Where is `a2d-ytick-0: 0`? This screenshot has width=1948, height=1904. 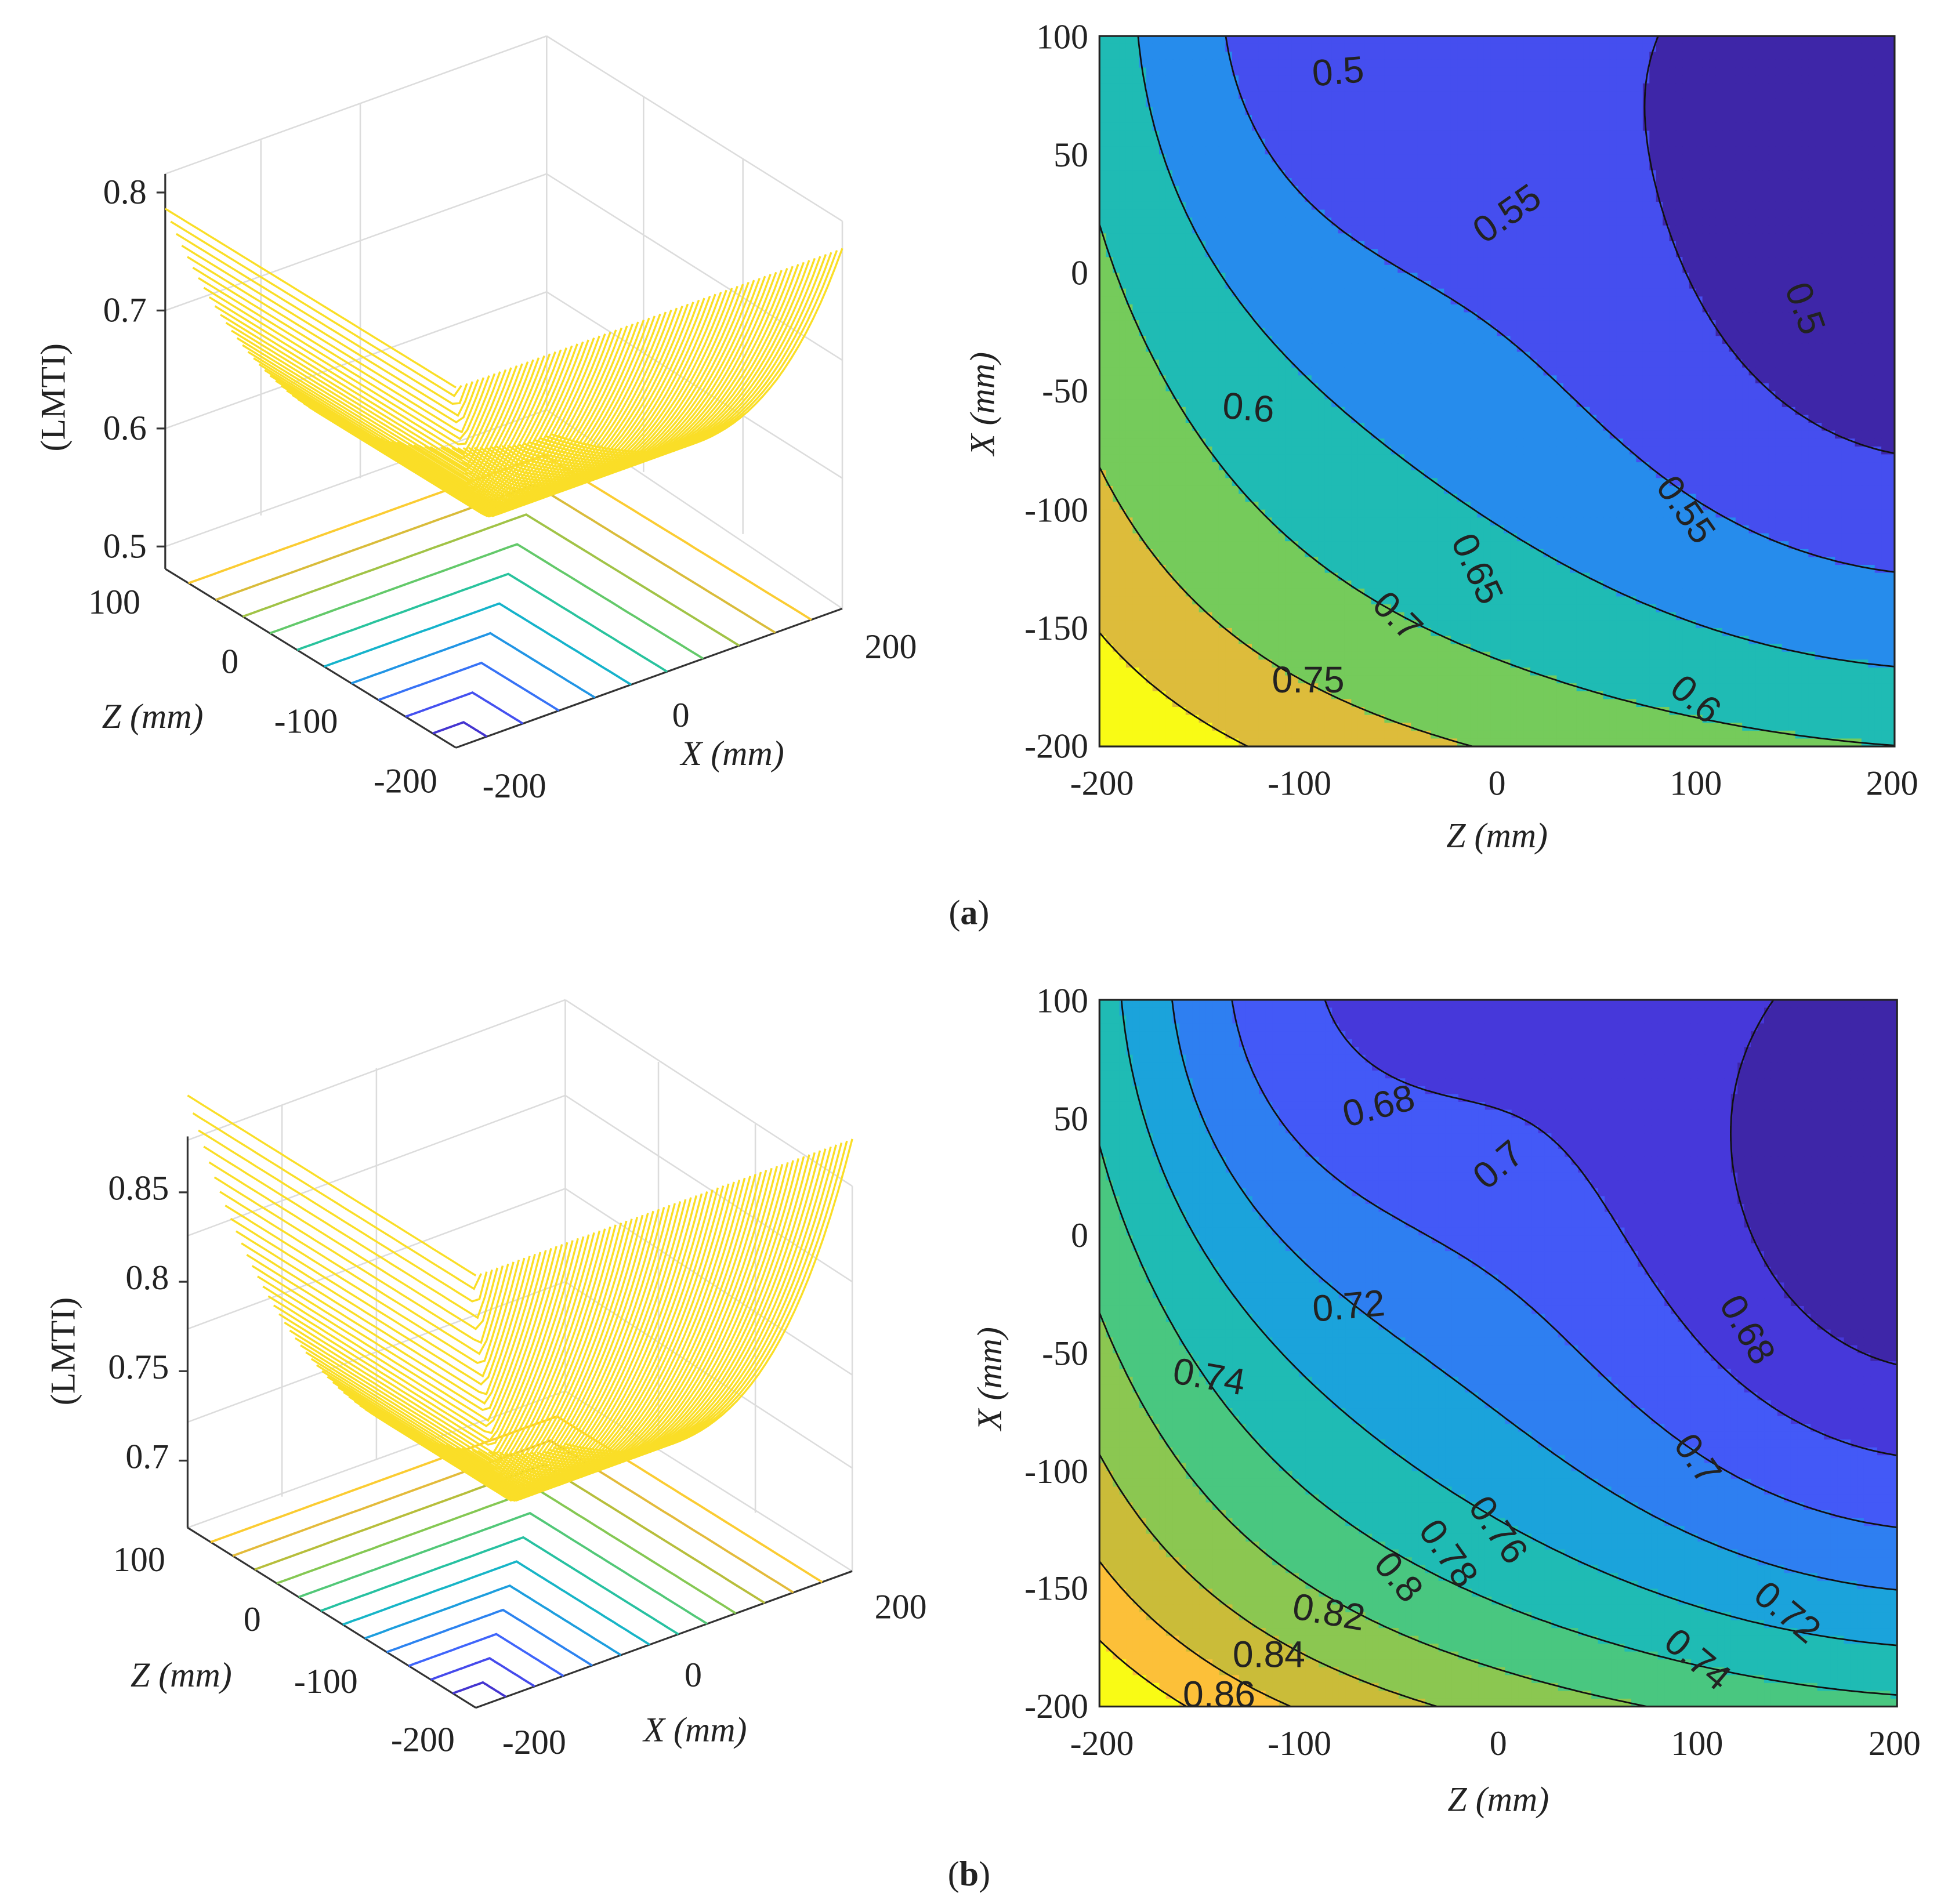
a2d-ytick-0: 0 is located at coordinates (1079, 272).